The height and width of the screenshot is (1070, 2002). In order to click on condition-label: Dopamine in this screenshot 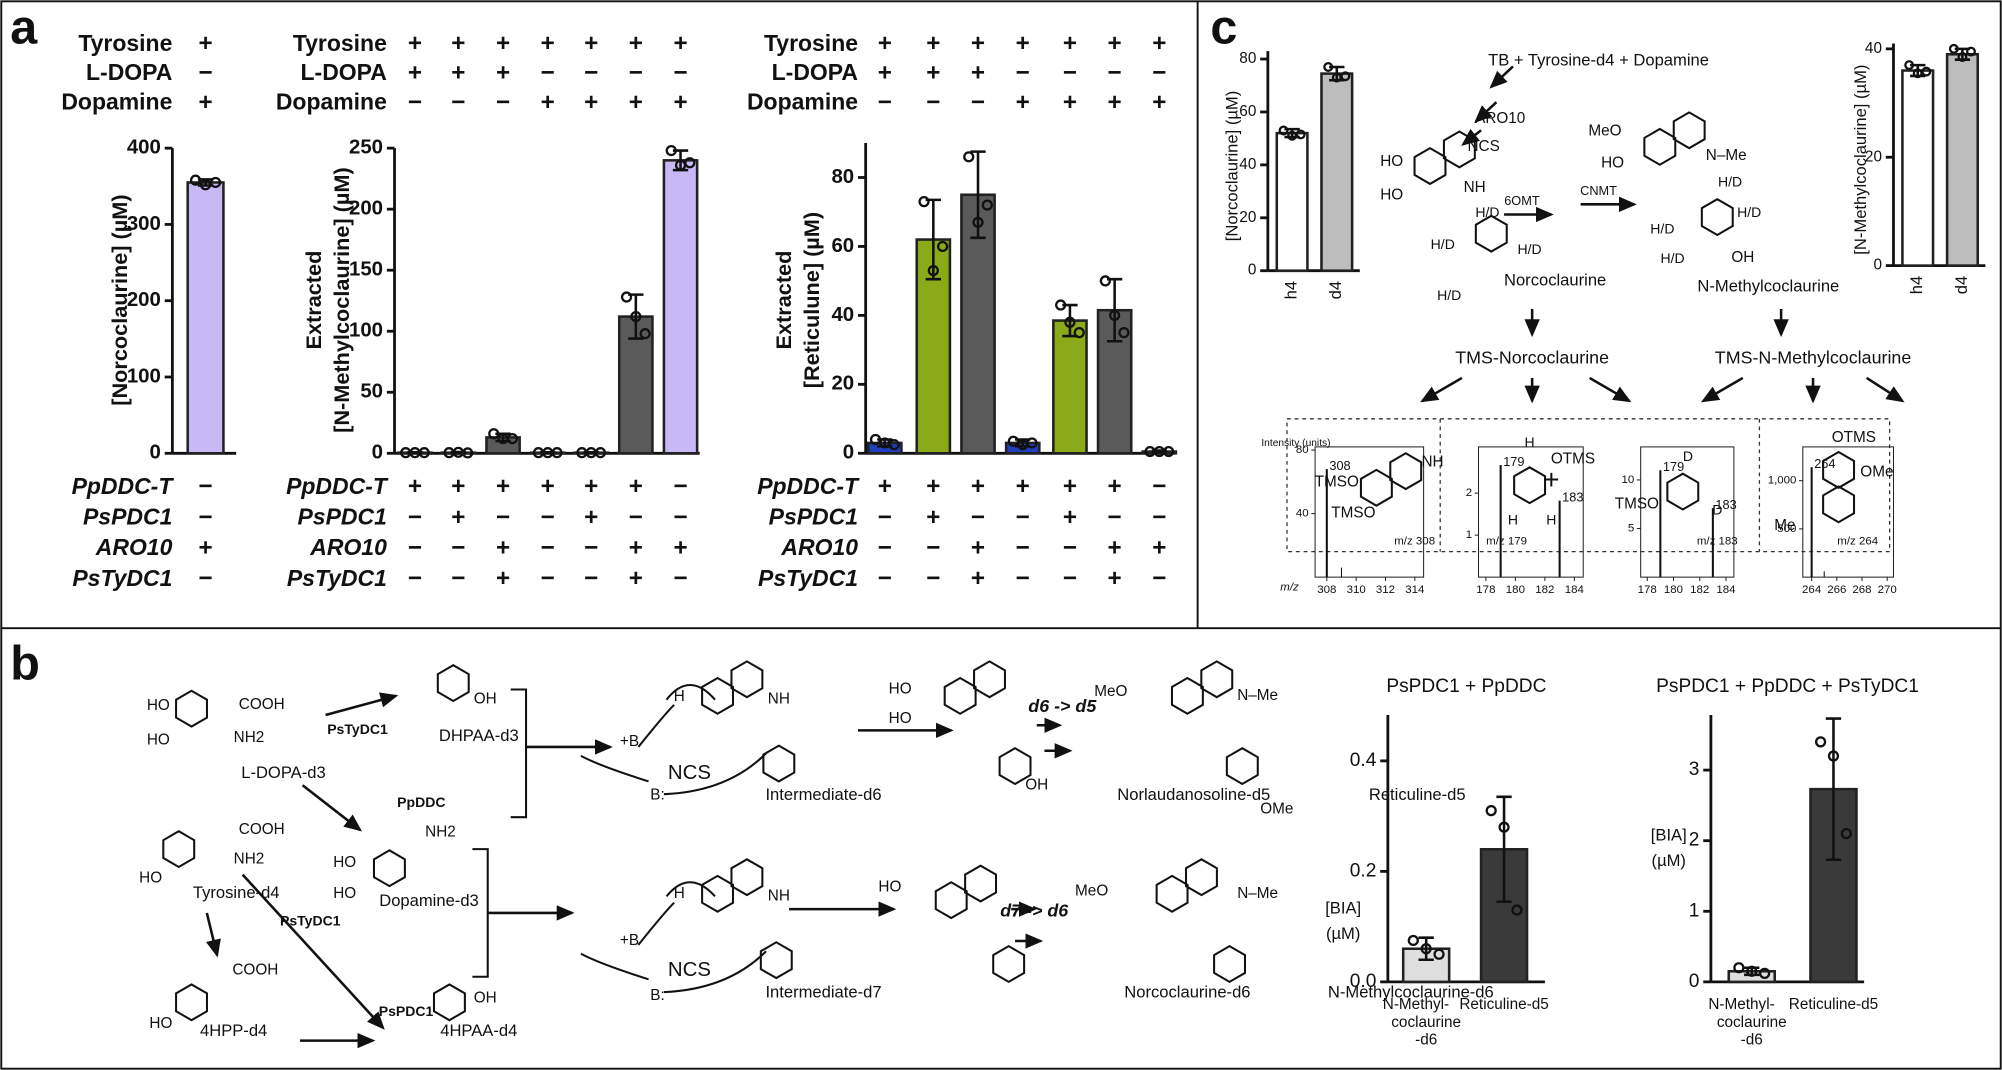, I will do `click(116, 102)`.